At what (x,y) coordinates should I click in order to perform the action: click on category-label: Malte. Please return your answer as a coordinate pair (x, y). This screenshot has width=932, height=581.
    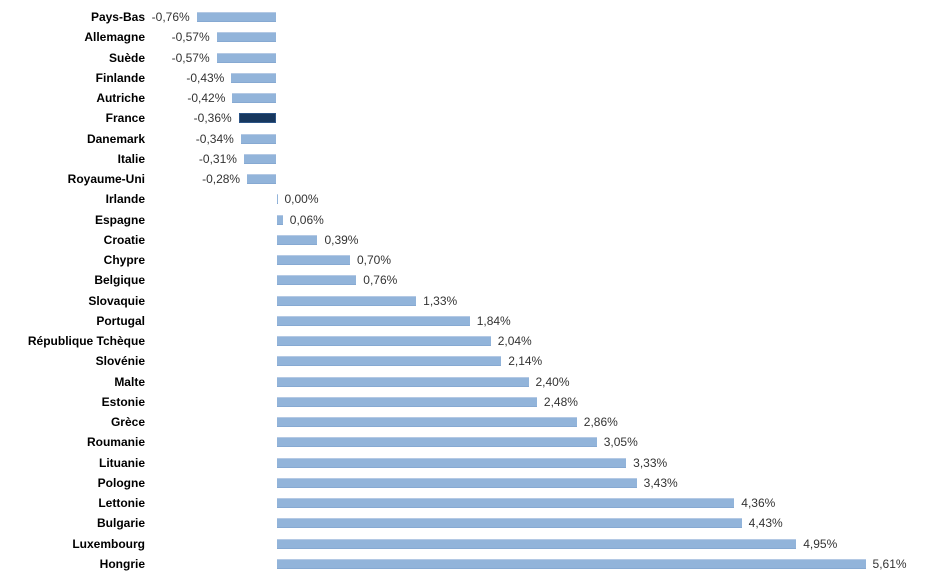
    Looking at the image, I should click on (129, 381).